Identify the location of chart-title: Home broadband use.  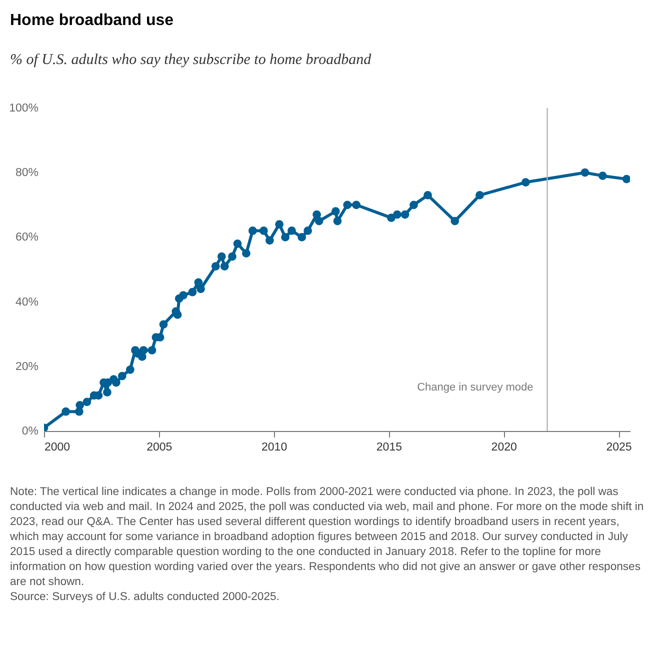
(92, 21).